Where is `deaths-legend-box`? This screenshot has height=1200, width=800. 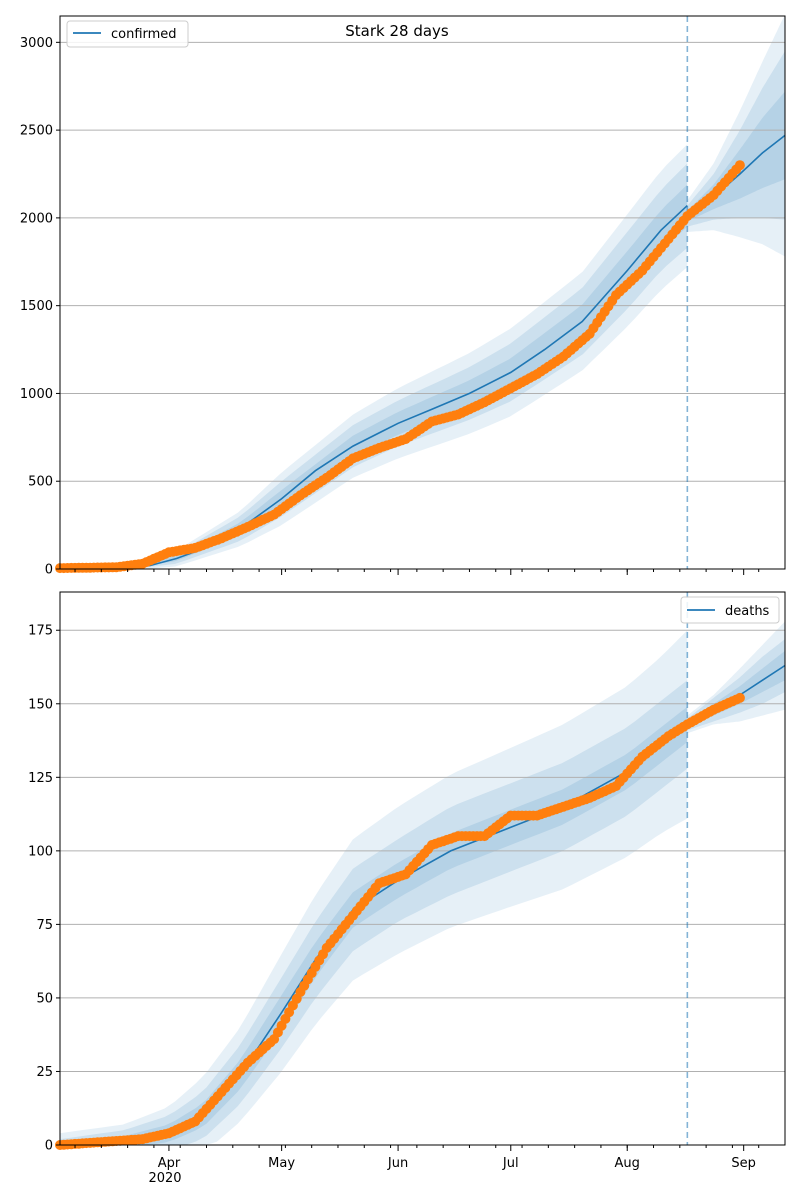 deaths-legend-box is located at coordinates (730, 610).